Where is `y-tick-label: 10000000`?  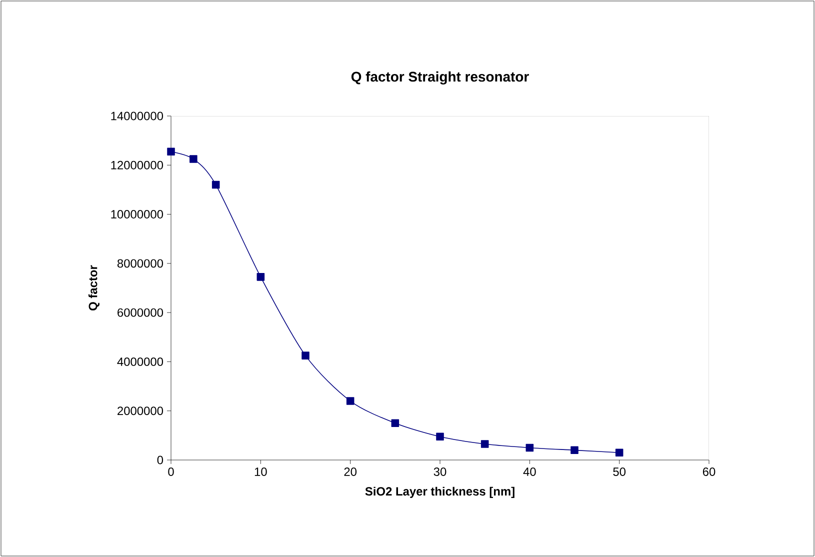 y-tick-label: 10000000 is located at coordinates (137, 214).